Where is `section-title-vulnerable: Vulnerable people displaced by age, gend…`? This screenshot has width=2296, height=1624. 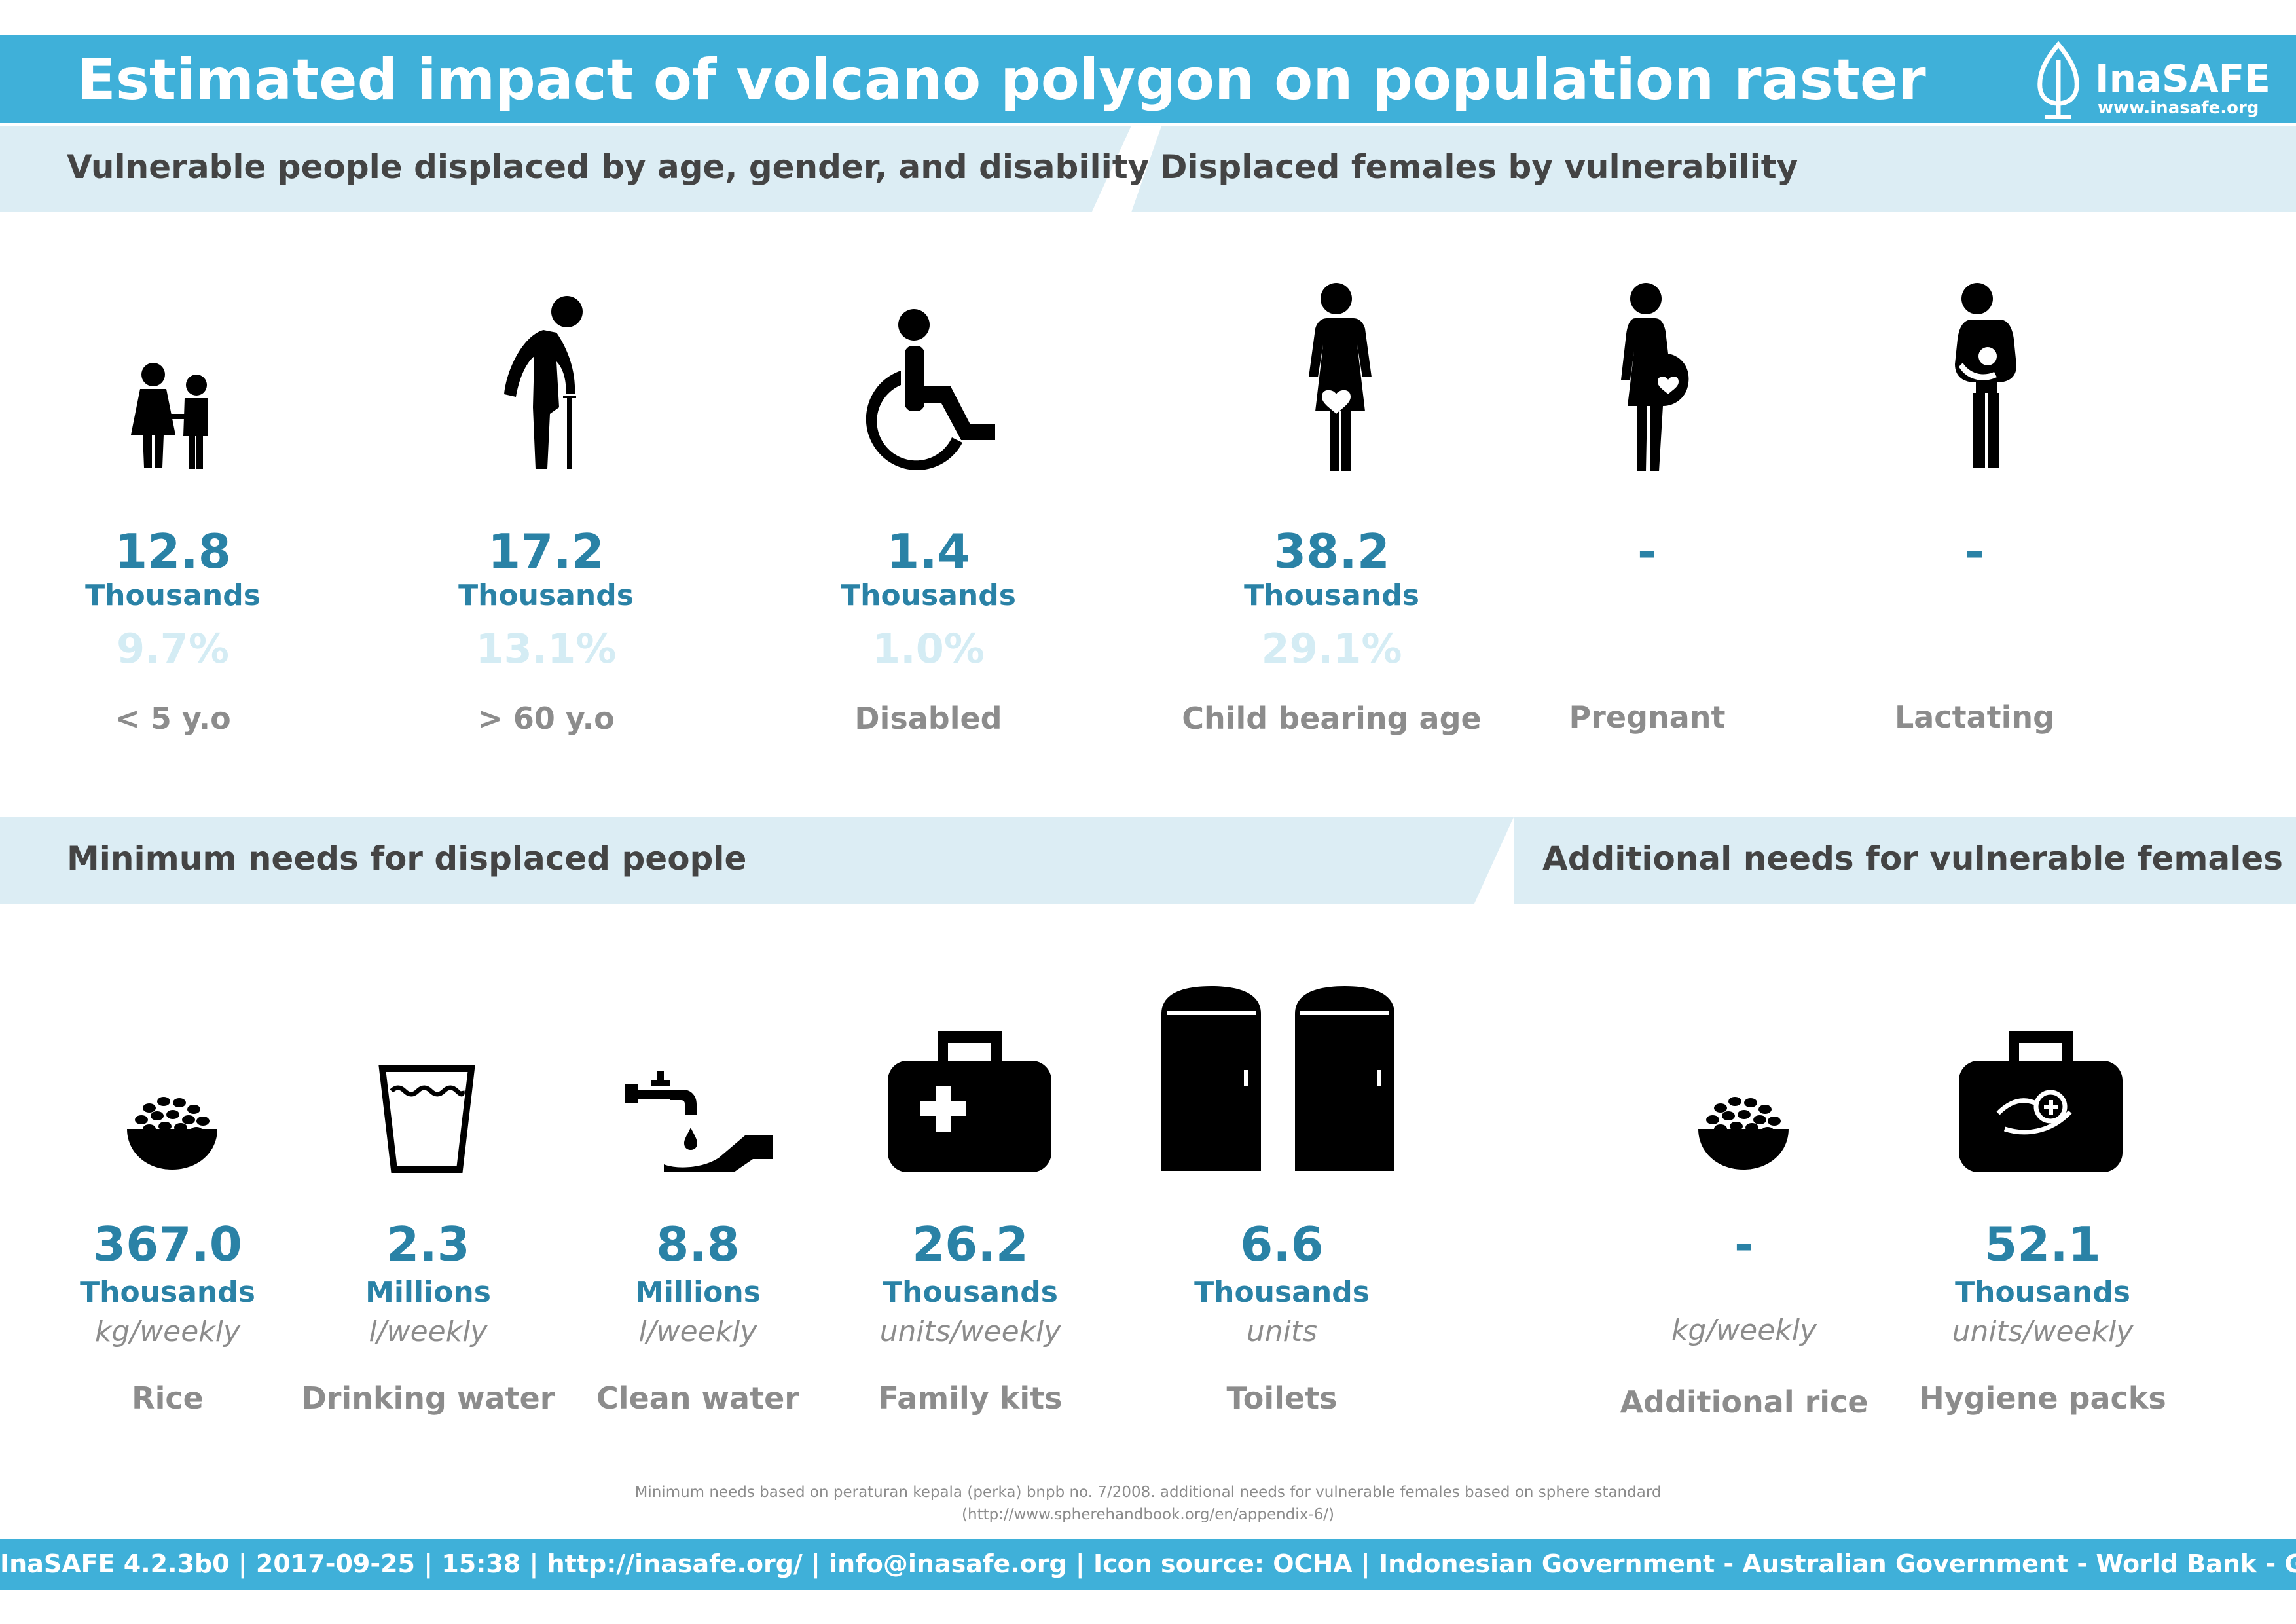
section-title-vulnerable: Vulnerable people displaced by age, gend… is located at coordinates (608, 167).